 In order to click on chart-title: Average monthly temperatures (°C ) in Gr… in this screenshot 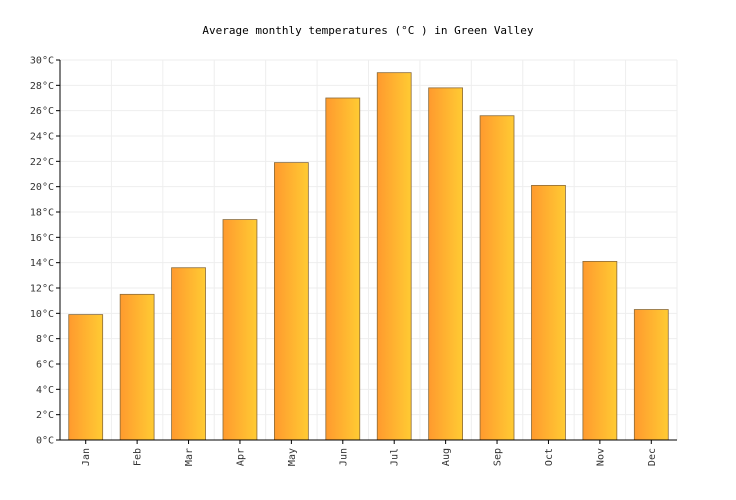, I will do `click(368, 30)`.